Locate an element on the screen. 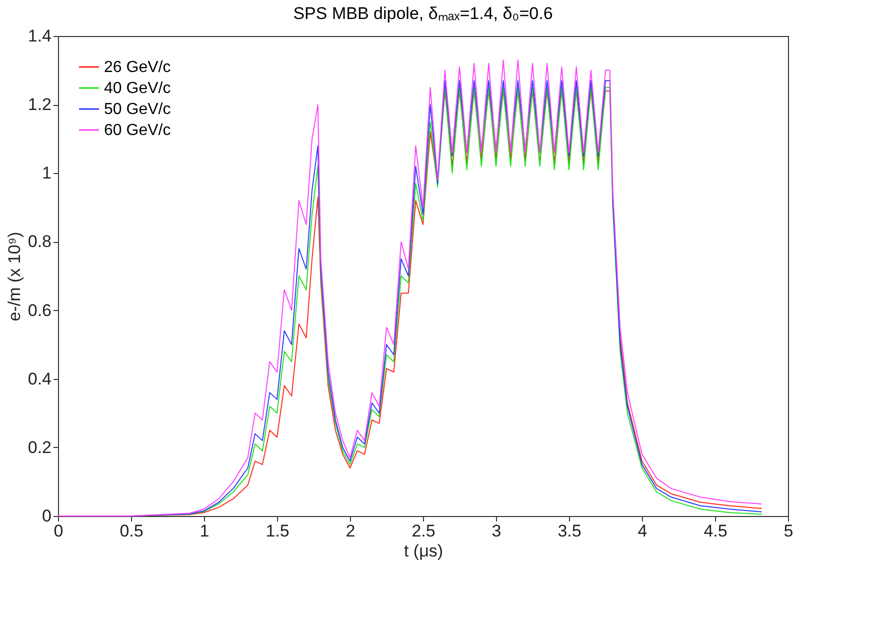 The width and height of the screenshot is (888, 631). y-tick-label: 0.4 is located at coordinates (40, 378).